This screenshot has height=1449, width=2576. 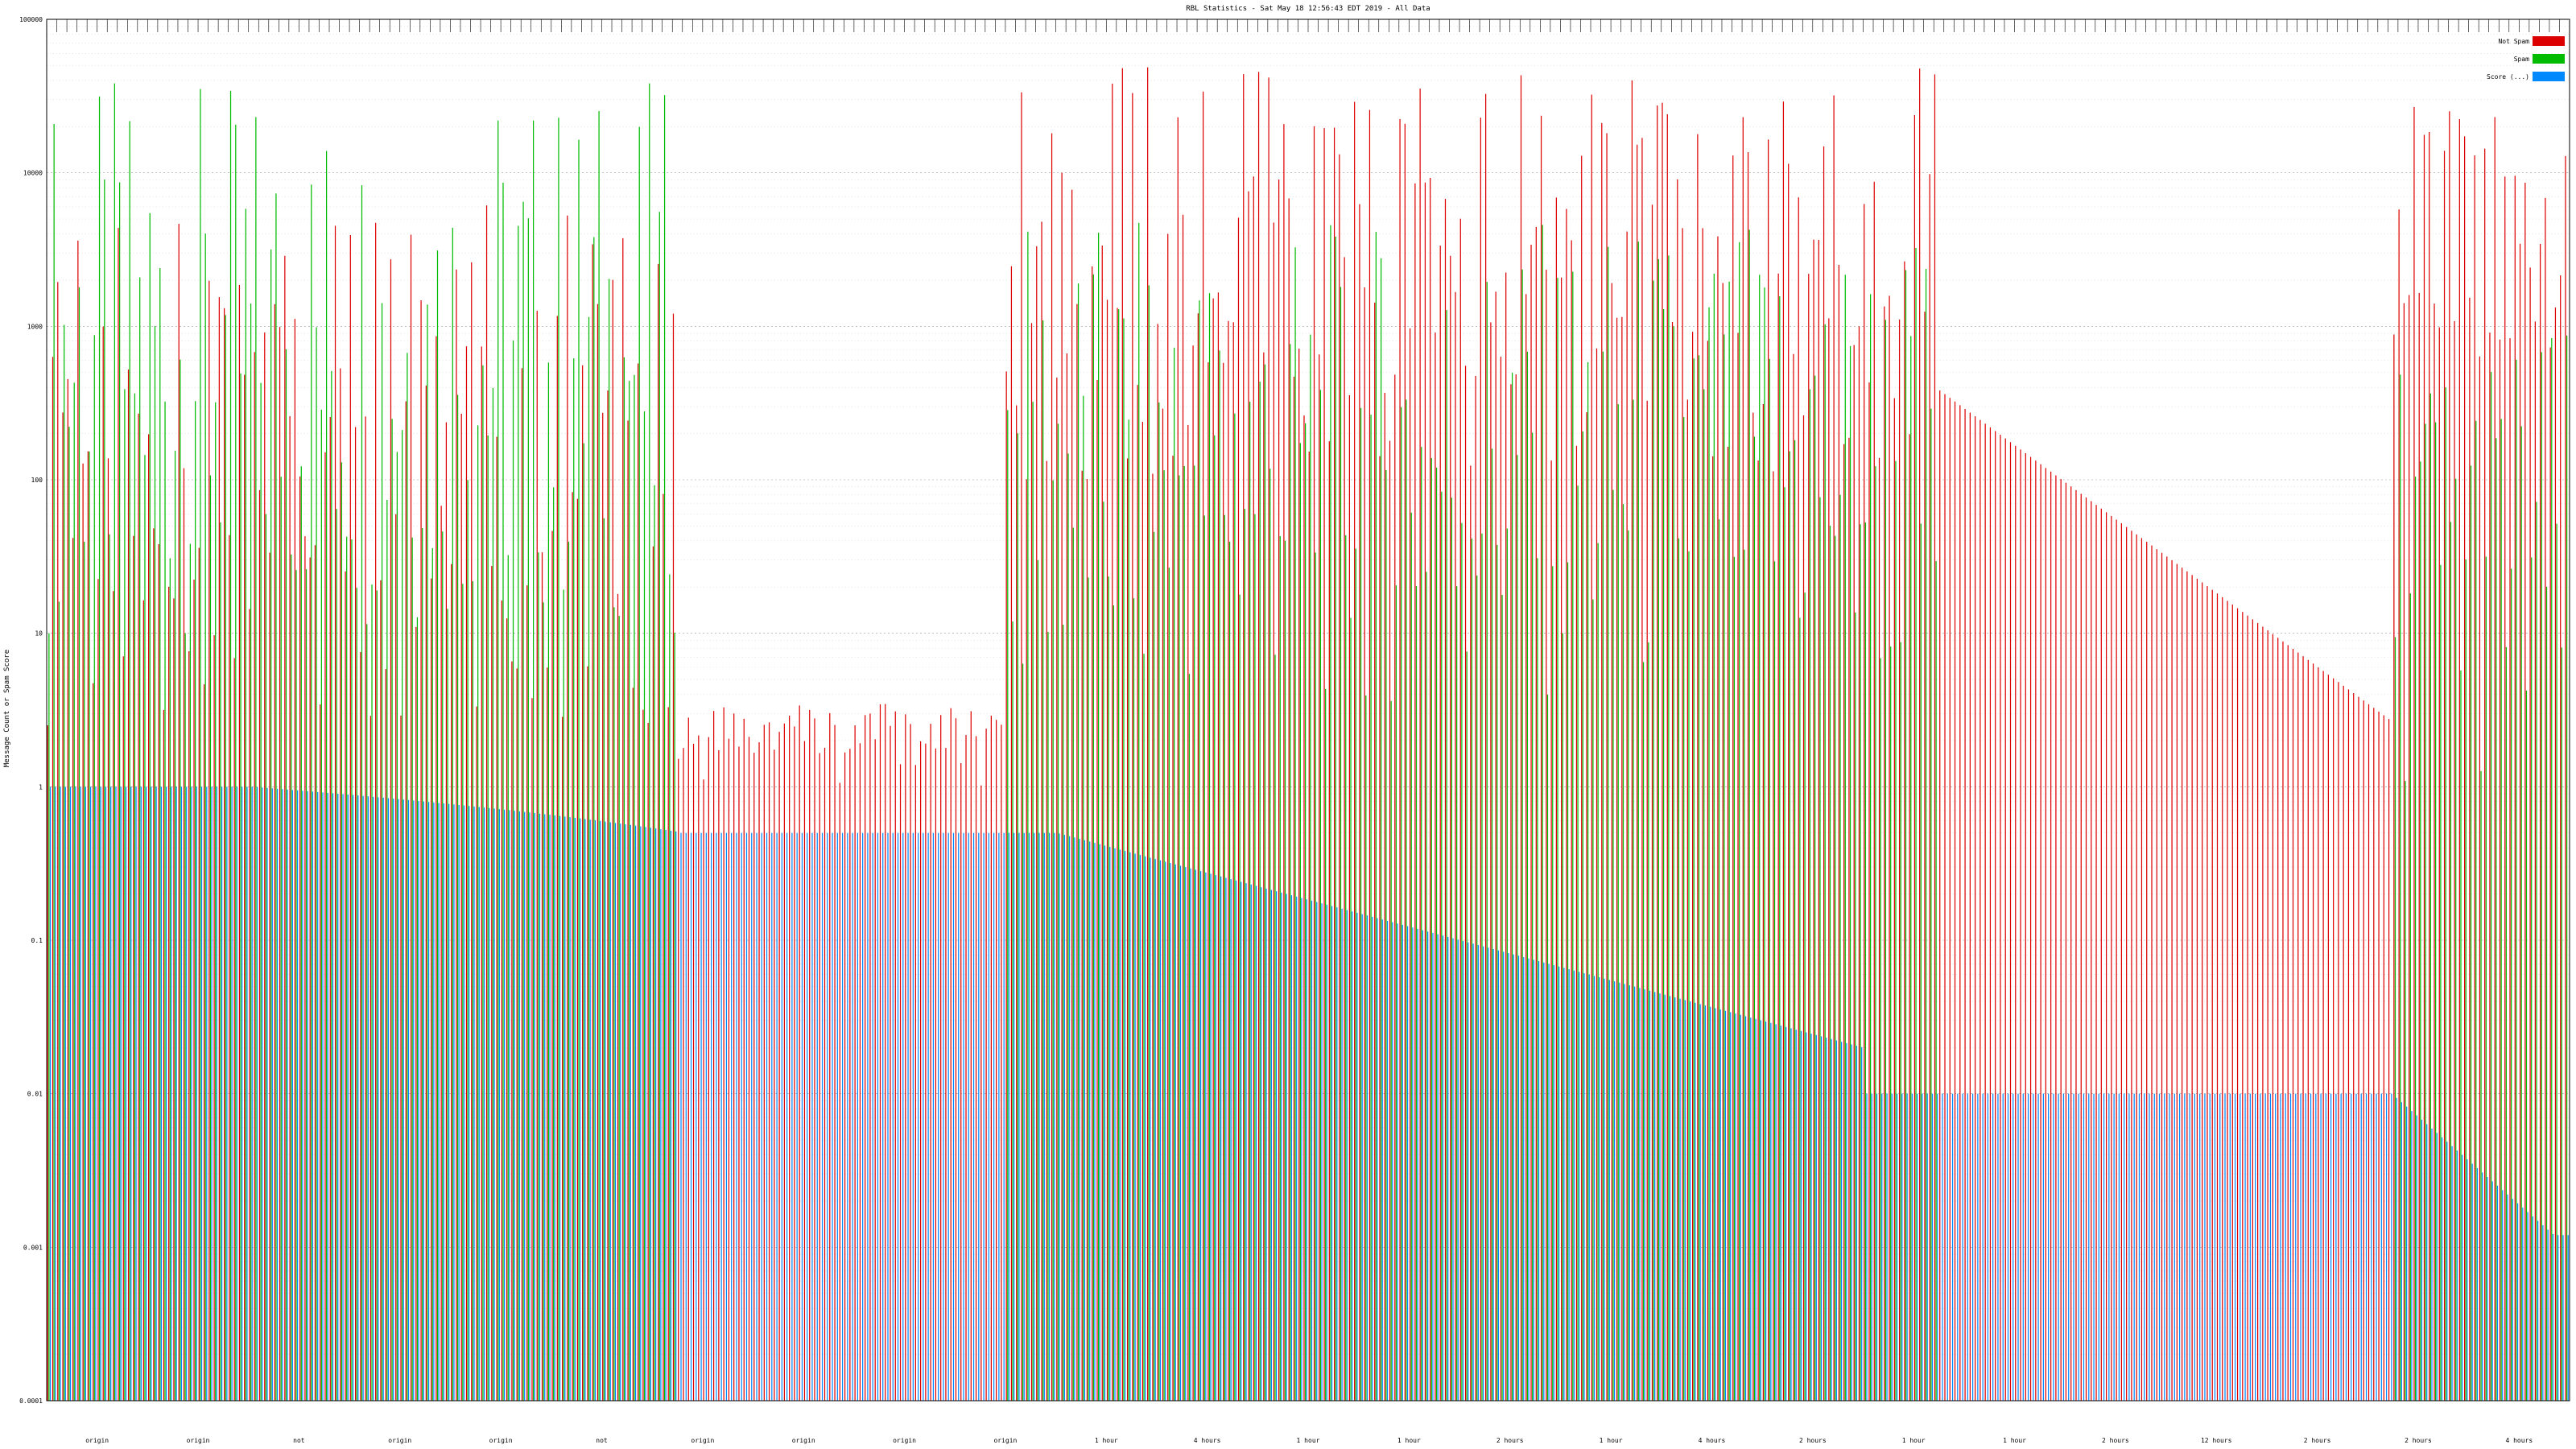 I want to click on y-tick-label: 100000, so click(x=31, y=19).